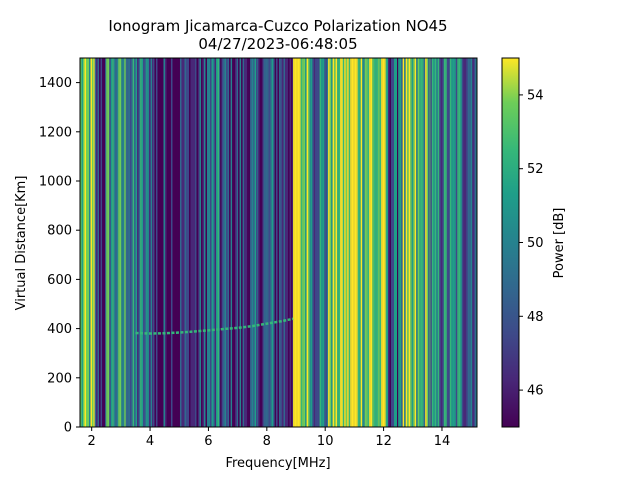  Describe the element at coordinates (510, 242) in the screenshot. I see `colorbar` at that location.